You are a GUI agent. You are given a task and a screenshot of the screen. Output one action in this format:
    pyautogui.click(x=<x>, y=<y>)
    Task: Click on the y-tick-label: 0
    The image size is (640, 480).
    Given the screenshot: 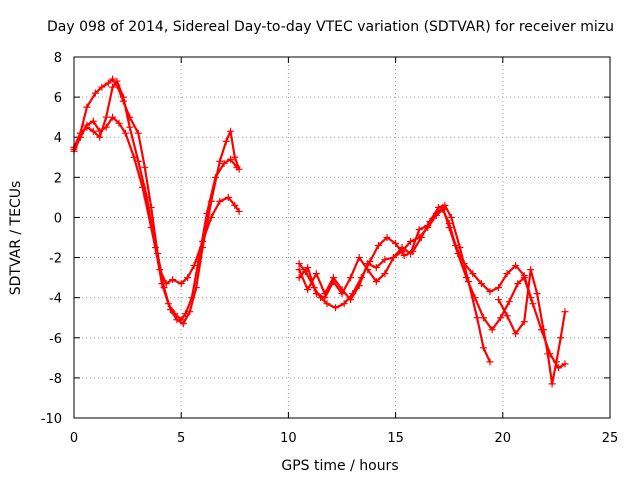 What is the action you would take?
    pyautogui.click(x=58, y=218)
    